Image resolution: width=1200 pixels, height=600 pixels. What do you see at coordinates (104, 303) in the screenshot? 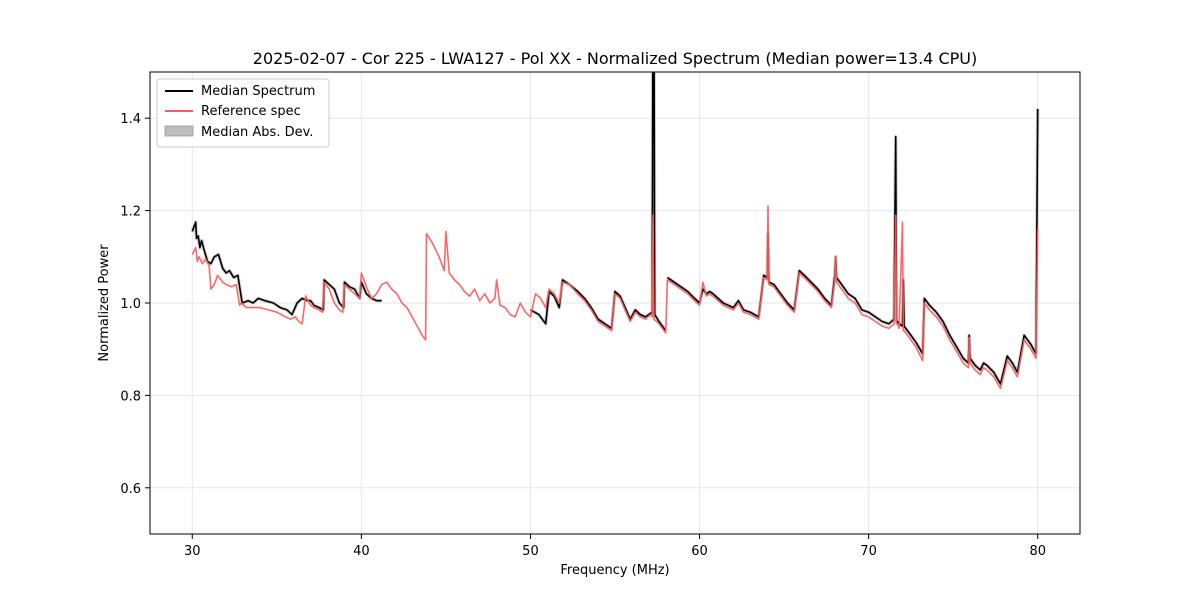
I see `y-axis-label: Normalized Power` at bounding box center [104, 303].